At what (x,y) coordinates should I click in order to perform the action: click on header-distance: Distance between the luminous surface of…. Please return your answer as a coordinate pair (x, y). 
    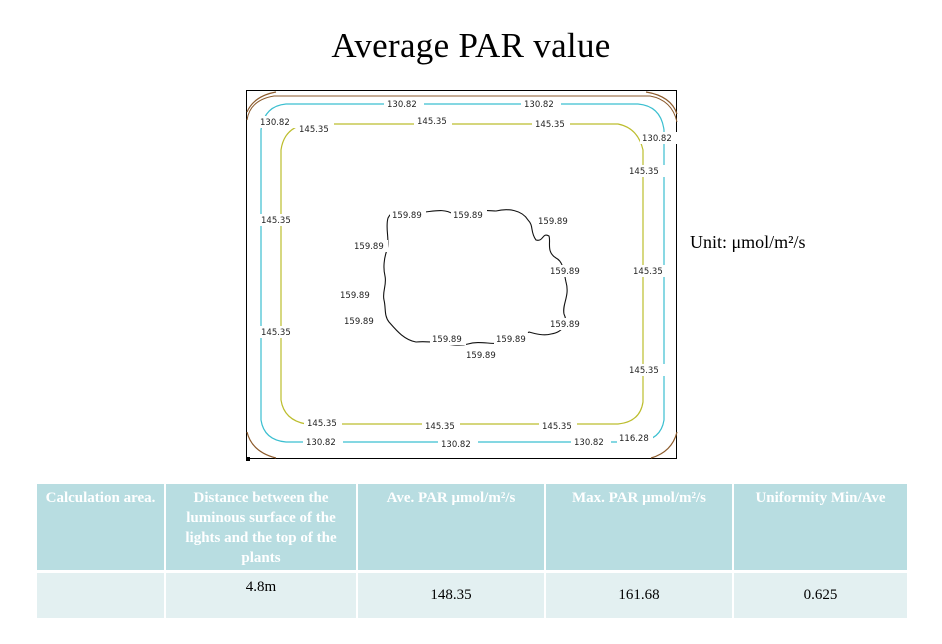
    Looking at the image, I should click on (261, 528).